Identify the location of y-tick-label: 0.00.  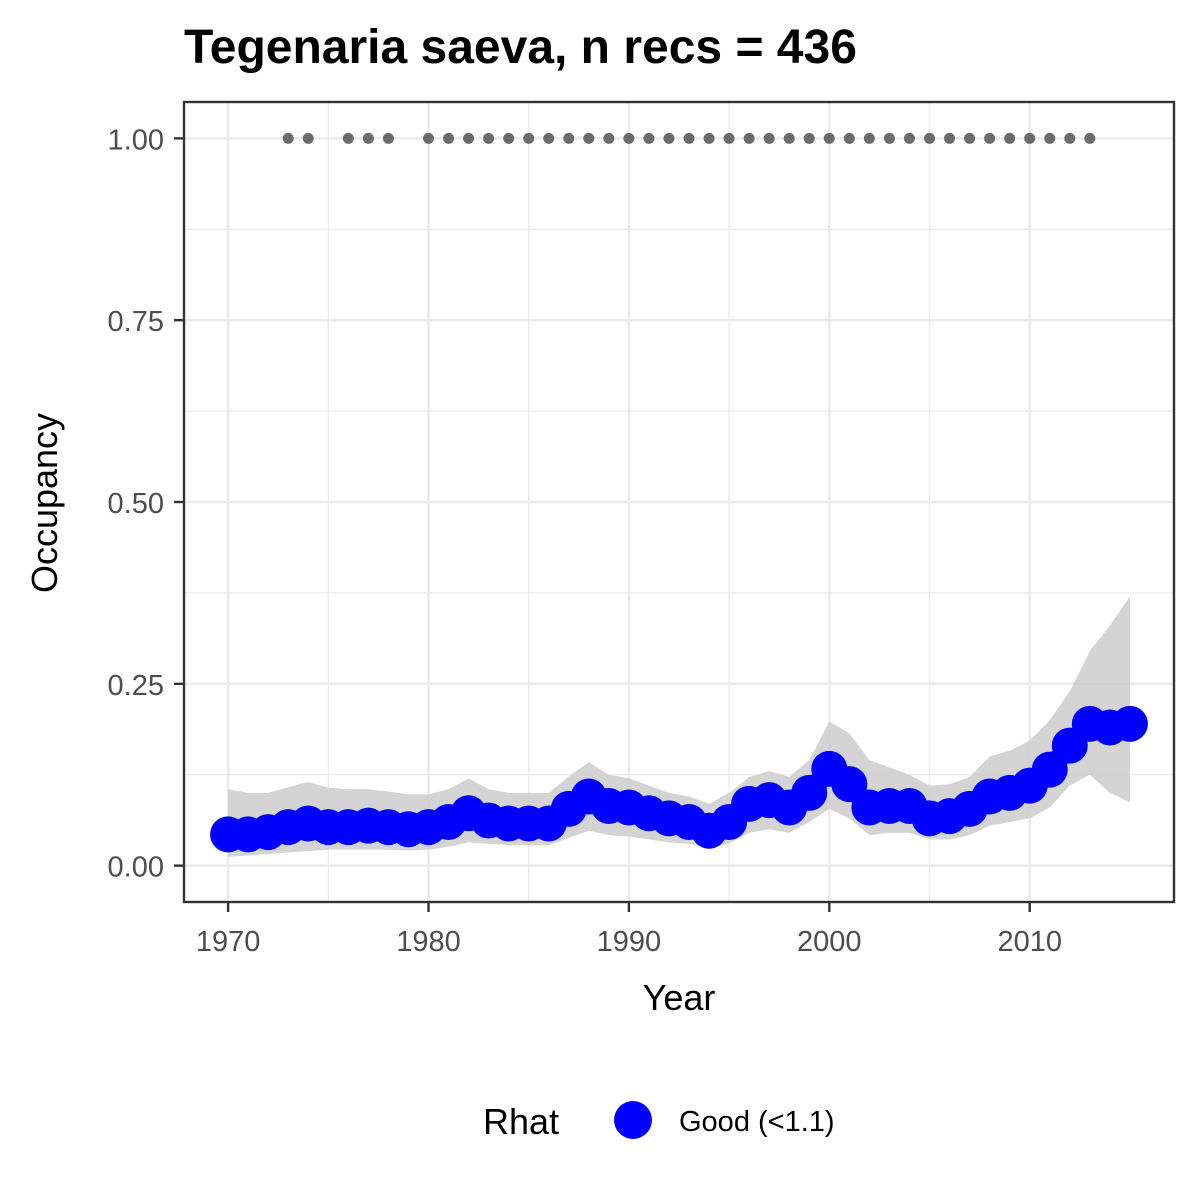
(136, 868).